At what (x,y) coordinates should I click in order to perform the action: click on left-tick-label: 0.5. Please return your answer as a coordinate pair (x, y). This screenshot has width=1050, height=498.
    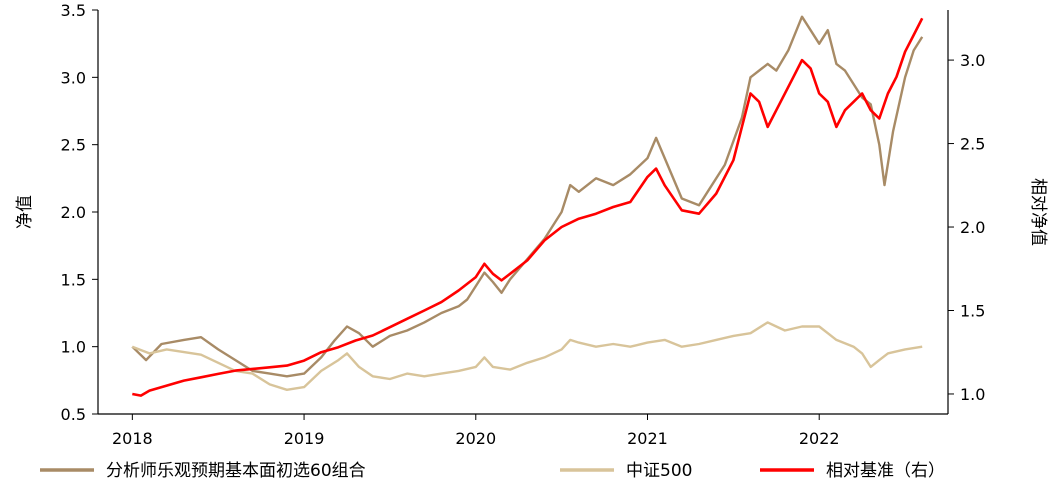
    Looking at the image, I should click on (73, 414).